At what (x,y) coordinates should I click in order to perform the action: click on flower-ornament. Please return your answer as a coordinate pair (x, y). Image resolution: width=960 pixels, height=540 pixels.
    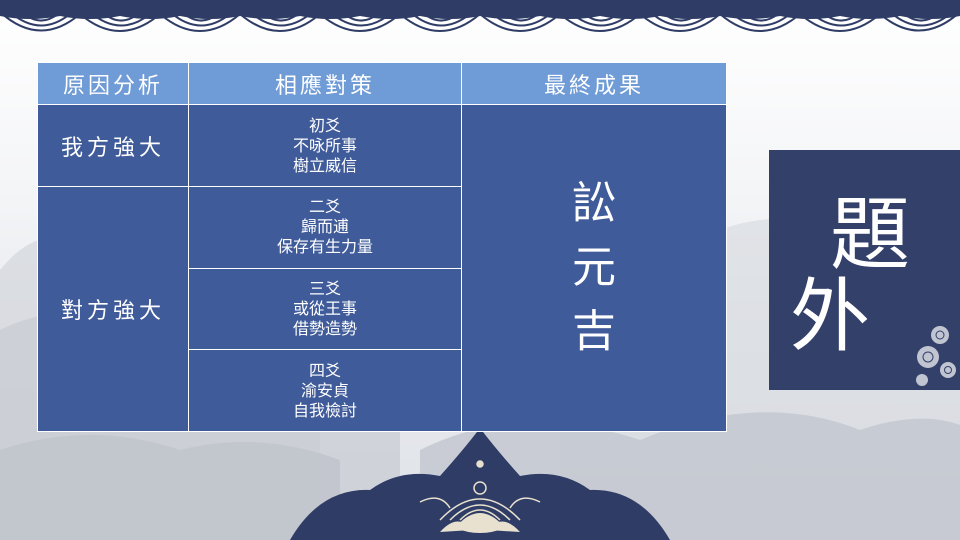
    Looking at the image, I should click on (936, 356).